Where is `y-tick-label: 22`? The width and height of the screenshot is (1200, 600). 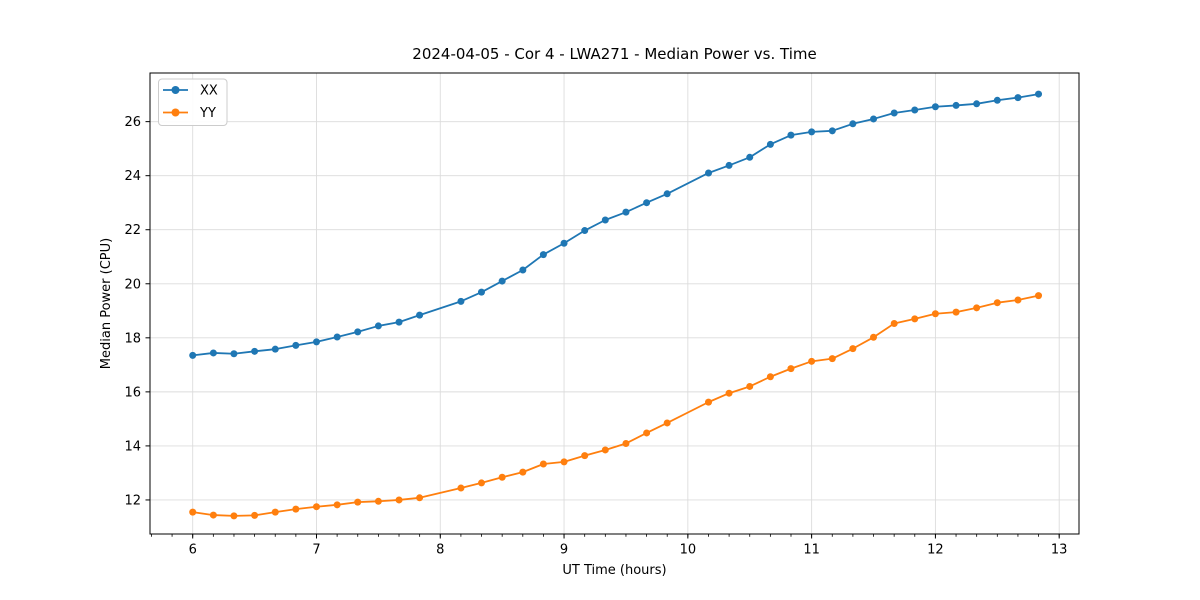 y-tick-label: 22 is located at coordinates (132, 230).